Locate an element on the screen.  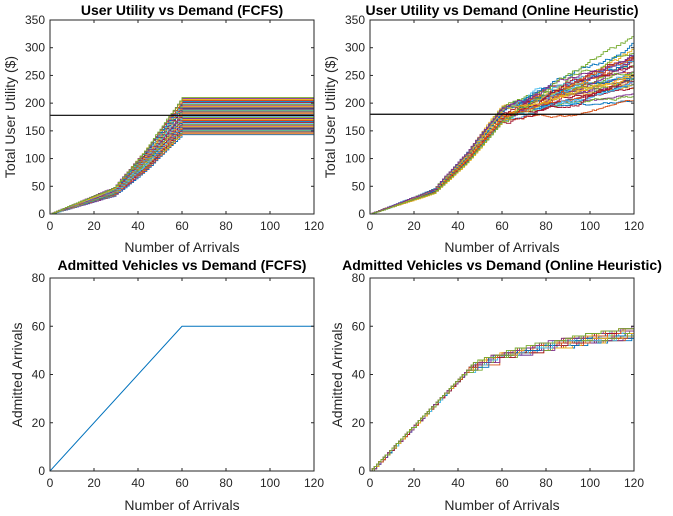
subplot-title: Admitted Vehicles vs Demand (FCFS) is located at coordinates (182, 265).